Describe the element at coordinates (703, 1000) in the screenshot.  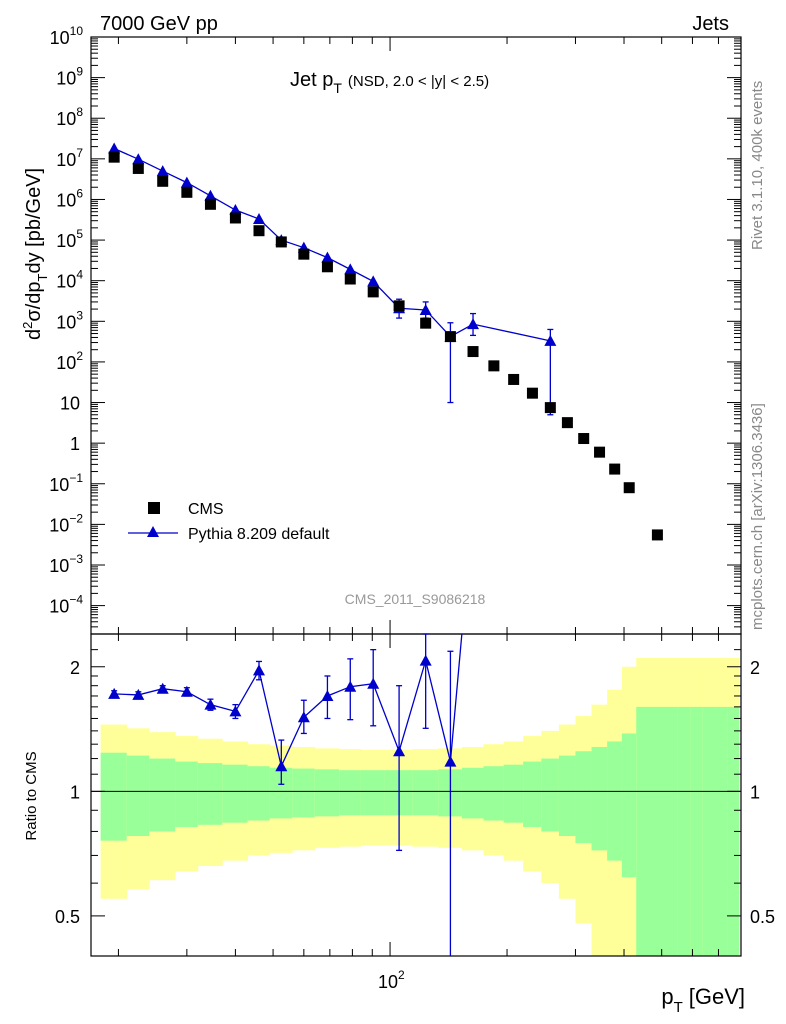
I see `x-axis-label: pT [GeV]` at that location.